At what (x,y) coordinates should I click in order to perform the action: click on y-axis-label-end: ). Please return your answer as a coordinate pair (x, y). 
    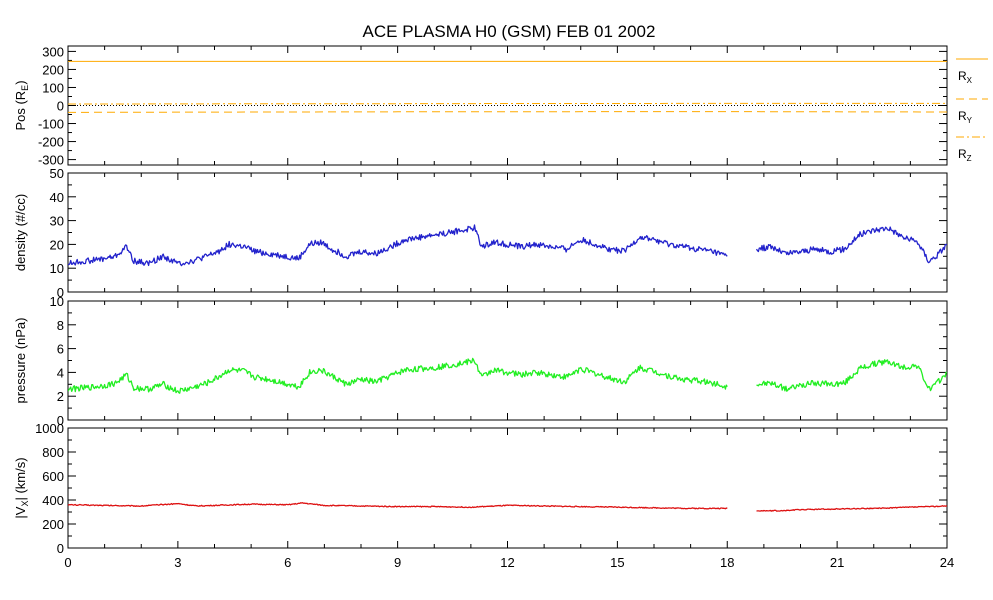
    Looking at the image, I should click on (20, 82).